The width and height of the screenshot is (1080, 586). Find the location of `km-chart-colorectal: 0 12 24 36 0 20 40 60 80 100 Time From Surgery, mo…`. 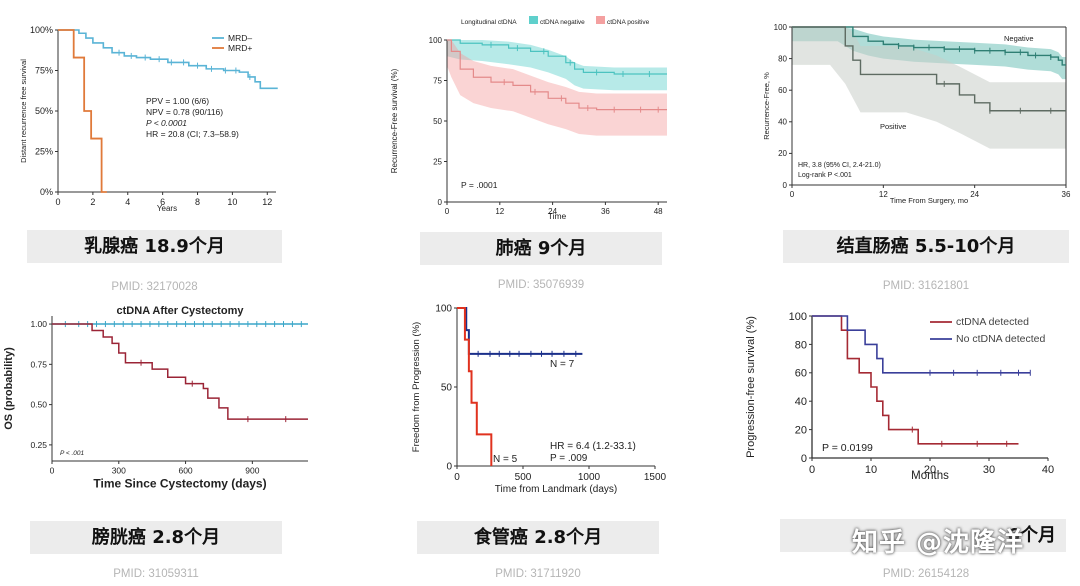

km-chart-colorectal: 0 12 24 36 0 20 40 60 80 100 Time From Surgery, mo… is located at coordinates (916, 114).